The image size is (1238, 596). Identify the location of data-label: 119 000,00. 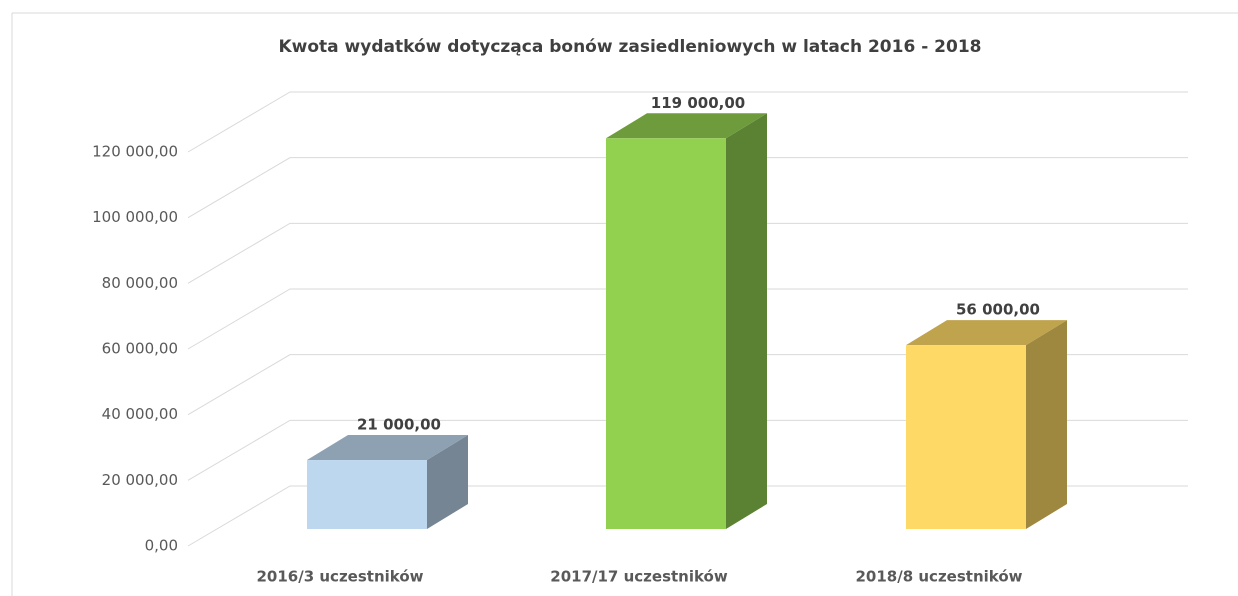
(698, 103).